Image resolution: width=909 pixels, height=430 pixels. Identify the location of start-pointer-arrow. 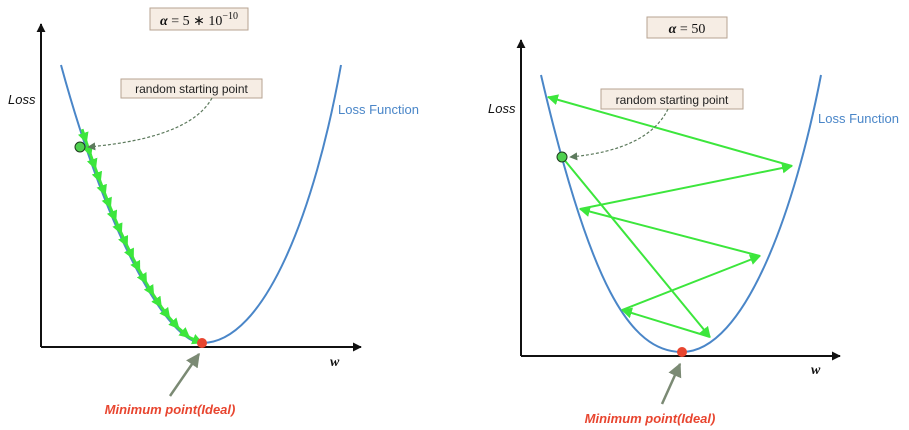
(150, 124).